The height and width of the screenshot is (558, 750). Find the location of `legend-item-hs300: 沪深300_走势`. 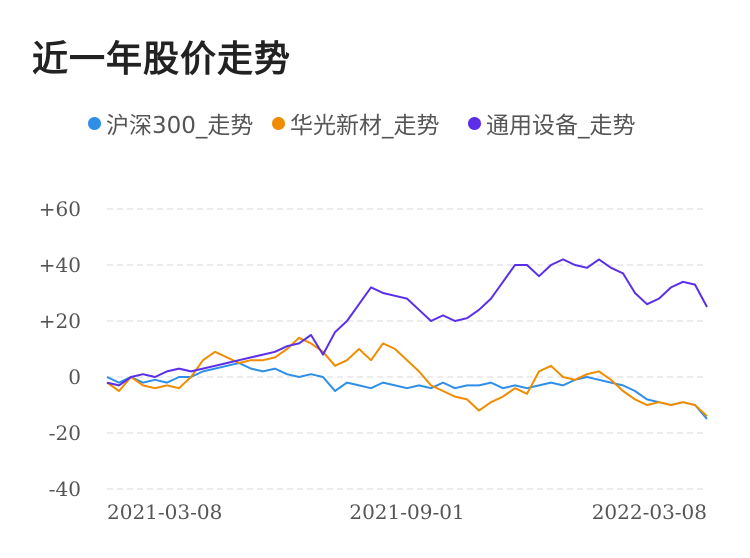

legend-item-hs300: 沪深300_走势 is located at coordinates (170, 123).